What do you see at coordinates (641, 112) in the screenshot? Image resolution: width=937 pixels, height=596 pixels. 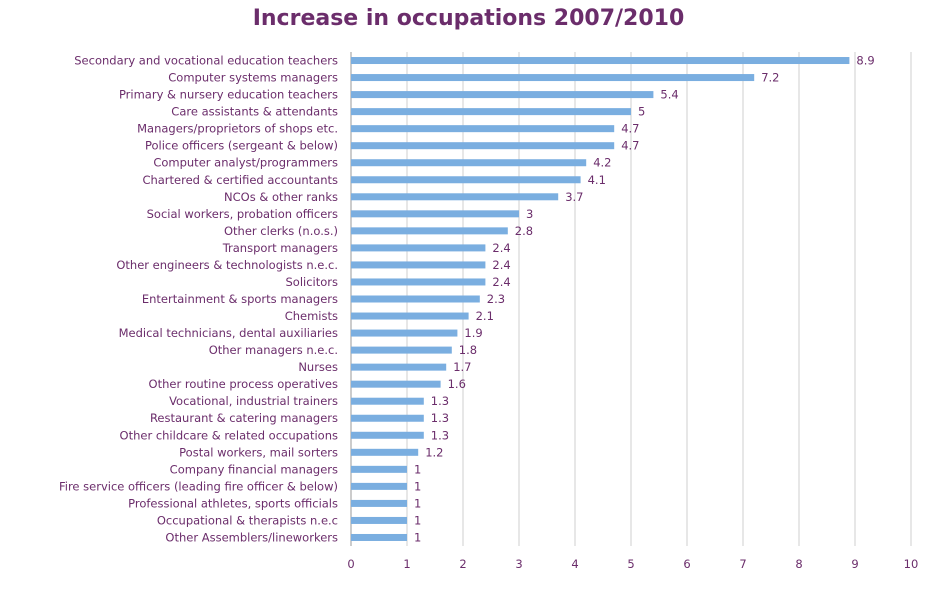 I see `data-label: 5` at bounding box center [641, 112].